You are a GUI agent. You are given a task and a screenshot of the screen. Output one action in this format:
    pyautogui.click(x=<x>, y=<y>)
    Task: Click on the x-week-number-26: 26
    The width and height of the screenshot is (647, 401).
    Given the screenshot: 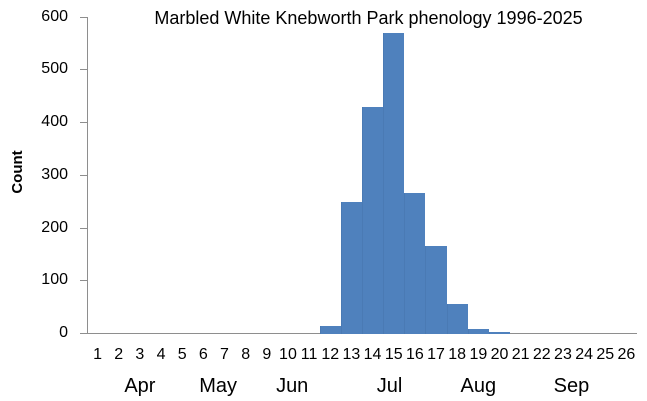 What is the action you would take?
    pyautogui.click(x=626, y=354)
    